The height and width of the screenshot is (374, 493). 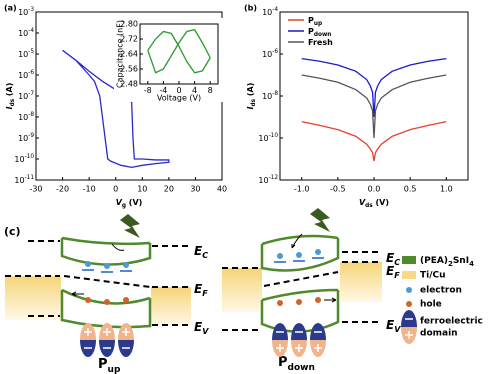 I want to click on tick-label: 10⁻³, so click(x=26, y=12).